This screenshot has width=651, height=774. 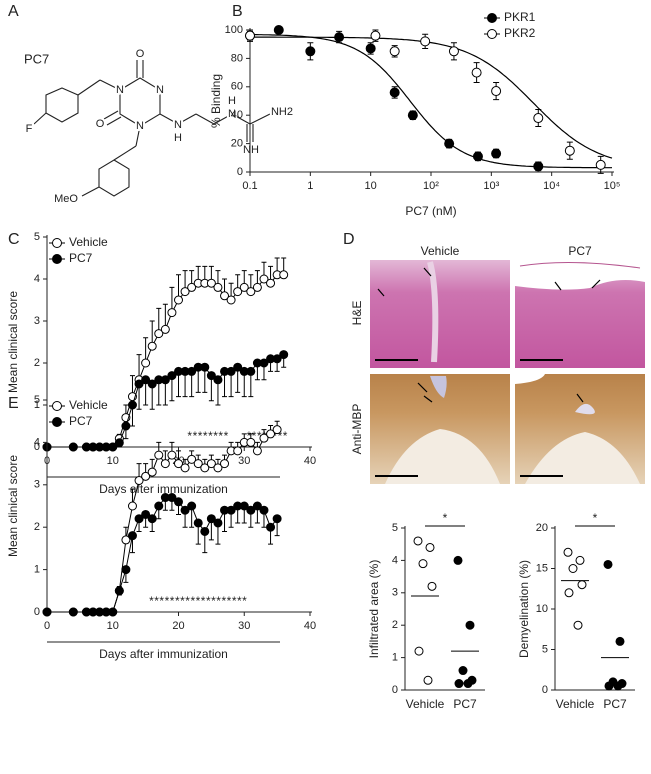 I want to click on x-tick-label: 40, so click(x=310, y=461).